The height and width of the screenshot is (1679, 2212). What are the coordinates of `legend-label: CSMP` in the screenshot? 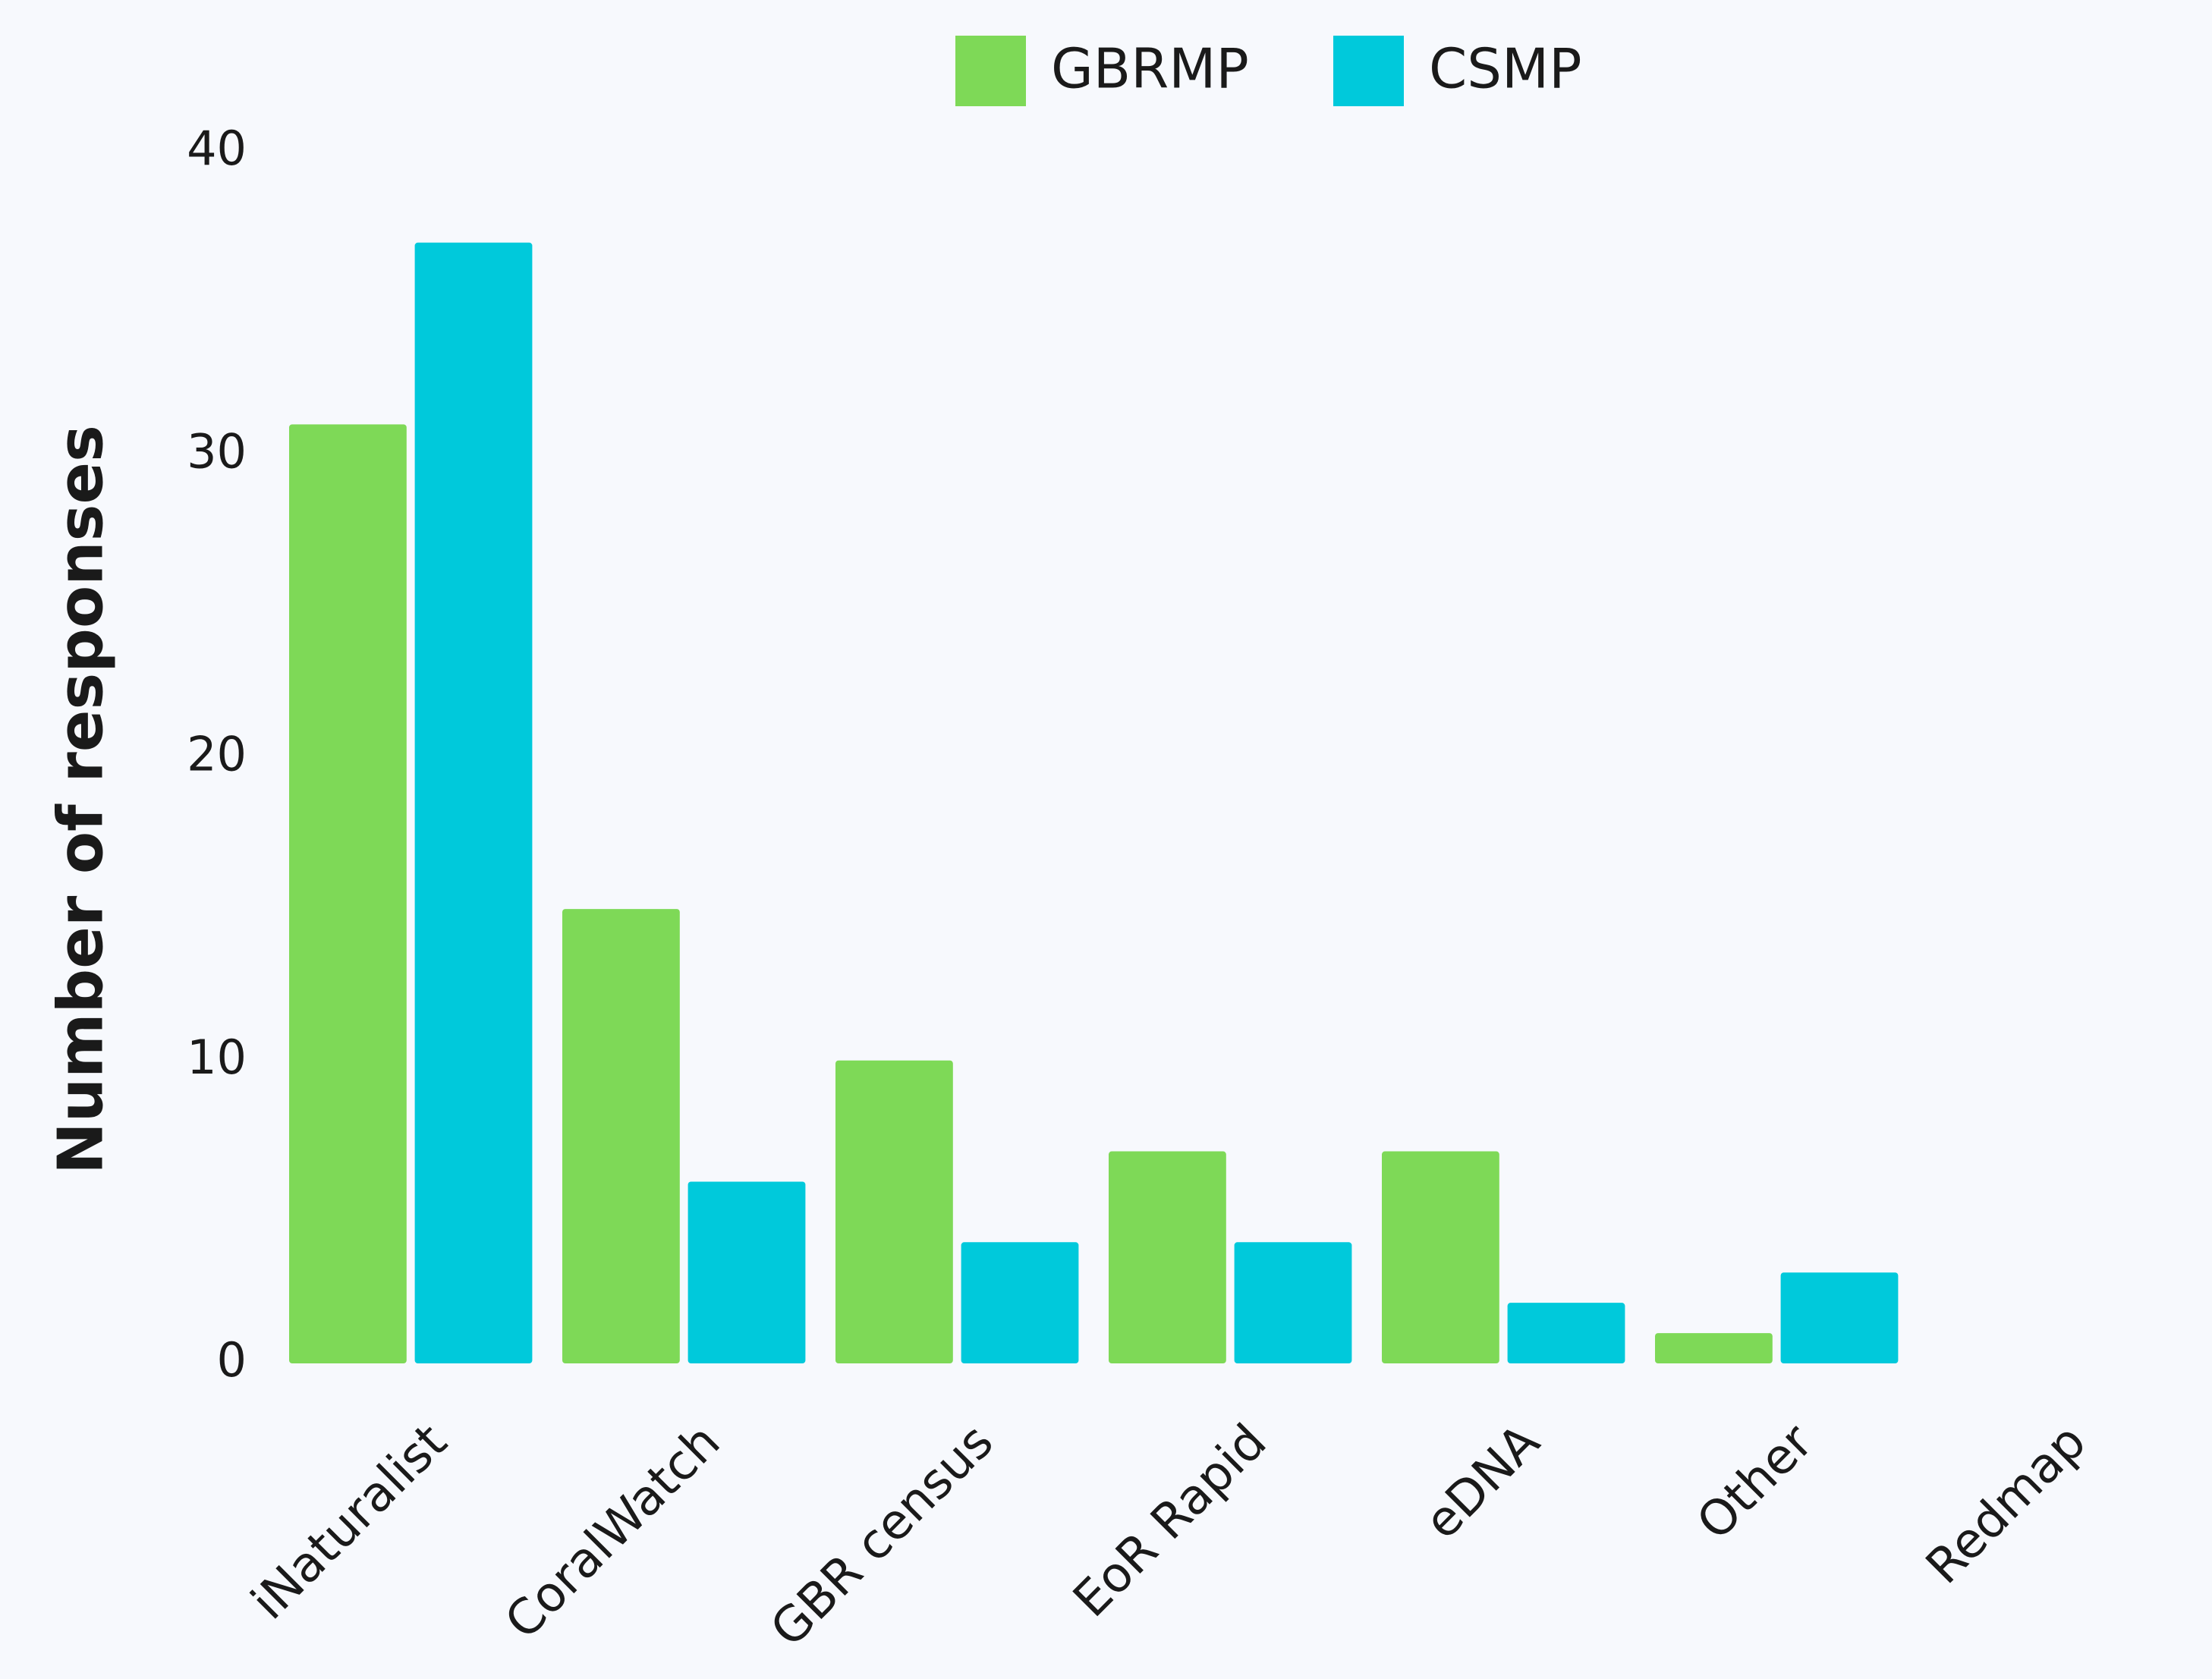 It's located at (1505, 69).